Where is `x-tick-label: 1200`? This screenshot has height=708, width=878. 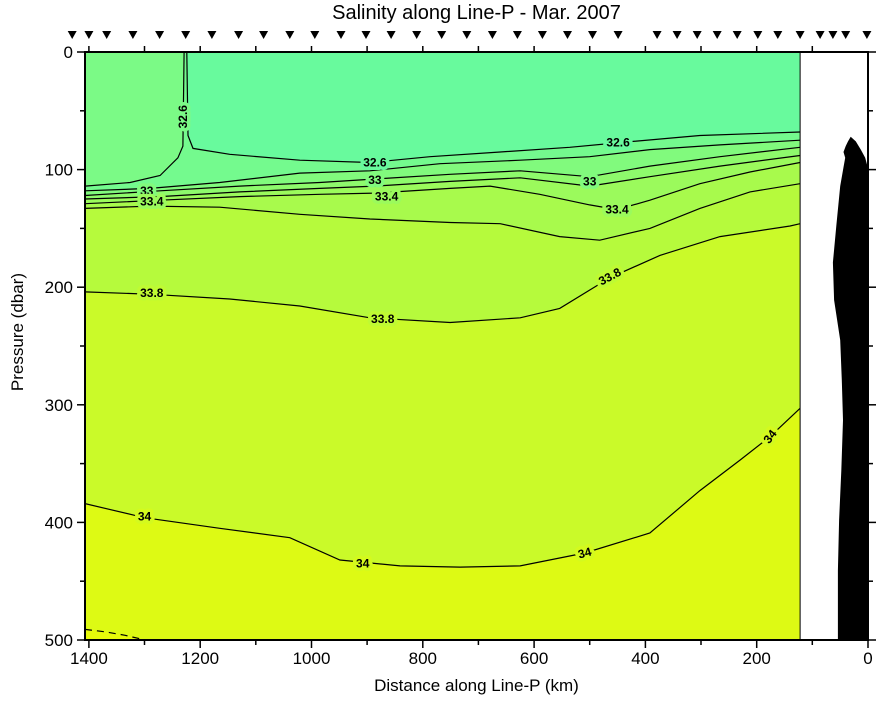
x-tick-label: 1200 is located at coordinates (200, 658).